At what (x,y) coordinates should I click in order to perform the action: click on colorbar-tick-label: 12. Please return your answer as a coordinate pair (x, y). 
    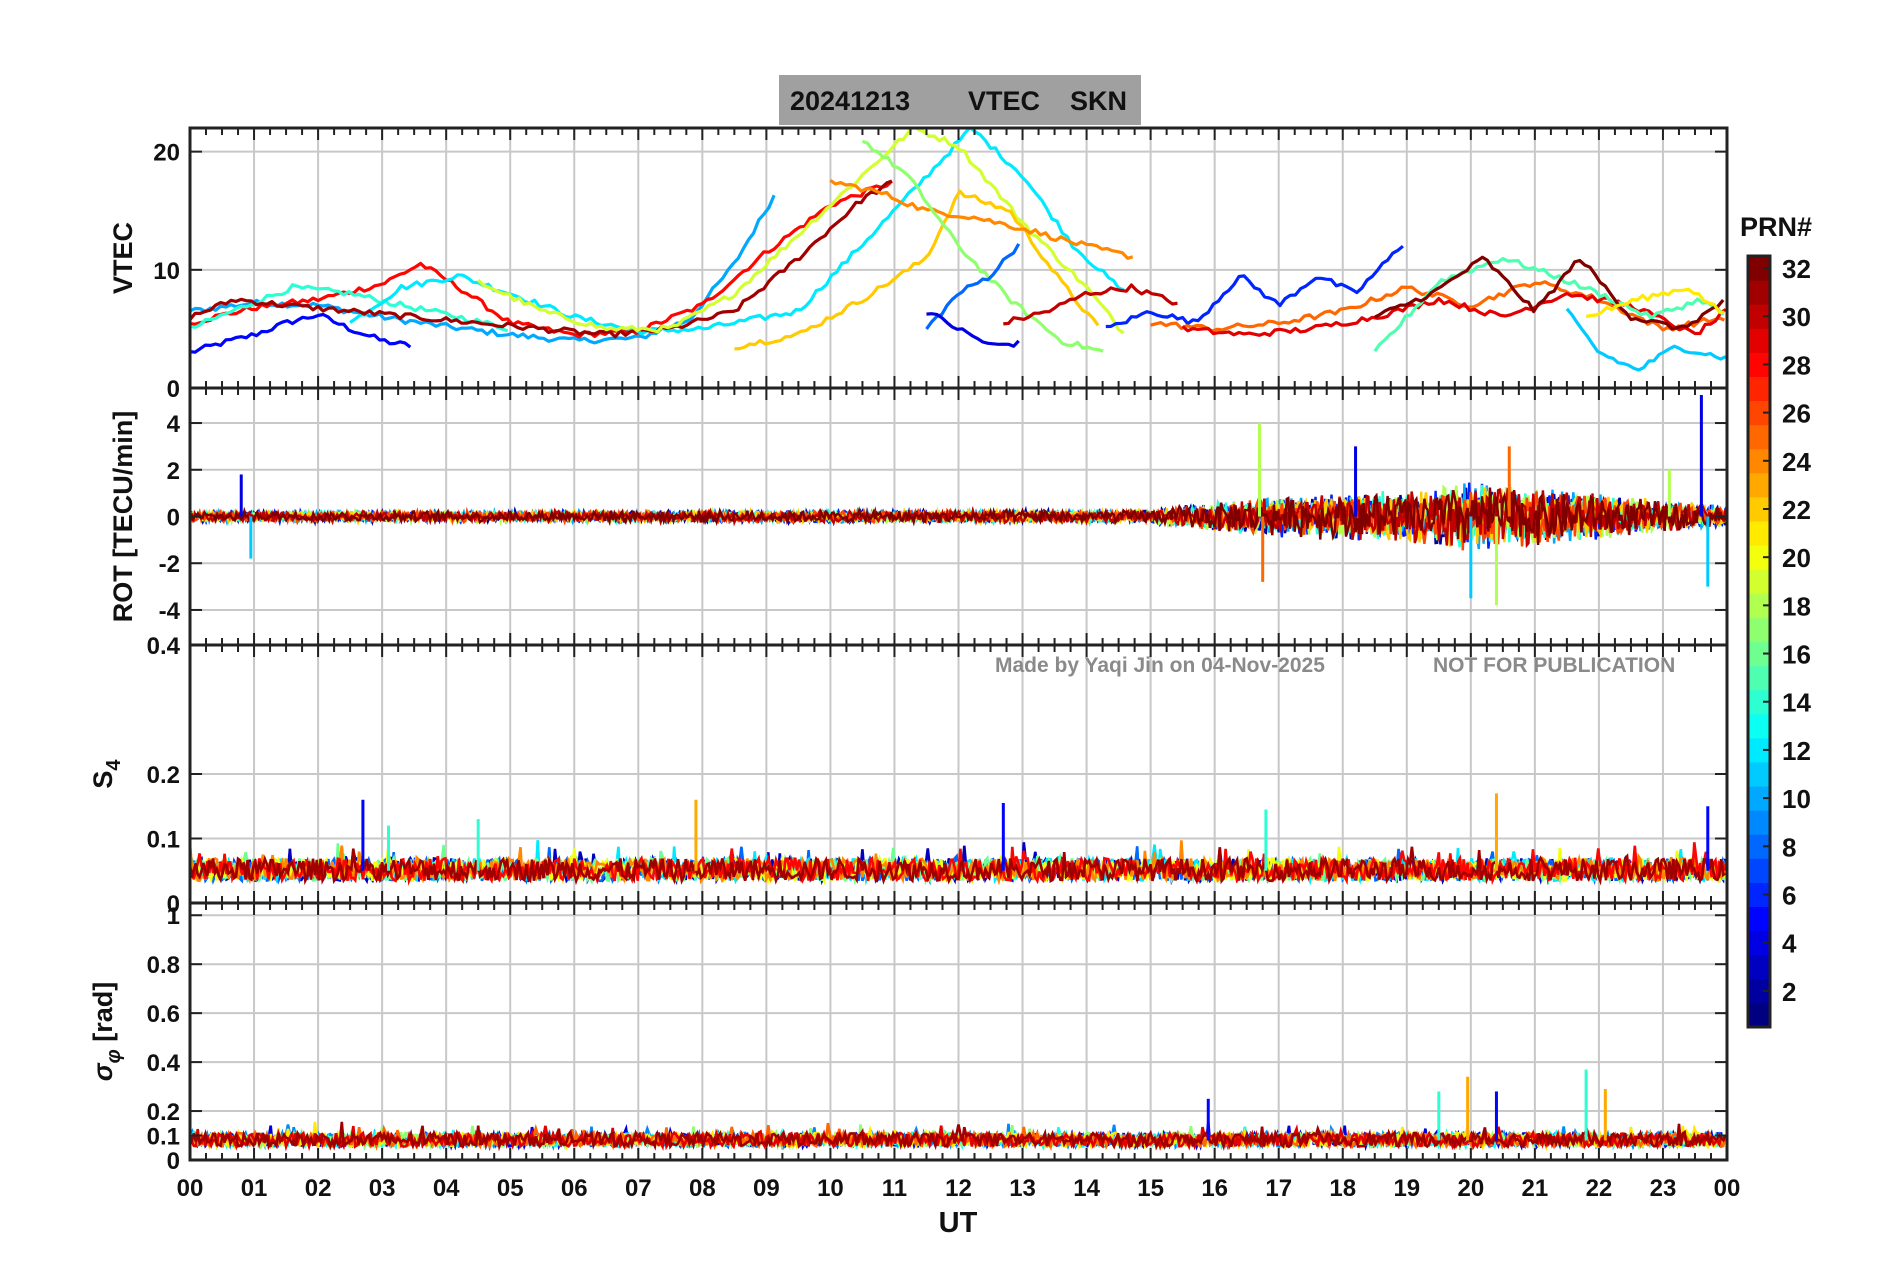
    Looking at the image, I should click on (1796, 751).